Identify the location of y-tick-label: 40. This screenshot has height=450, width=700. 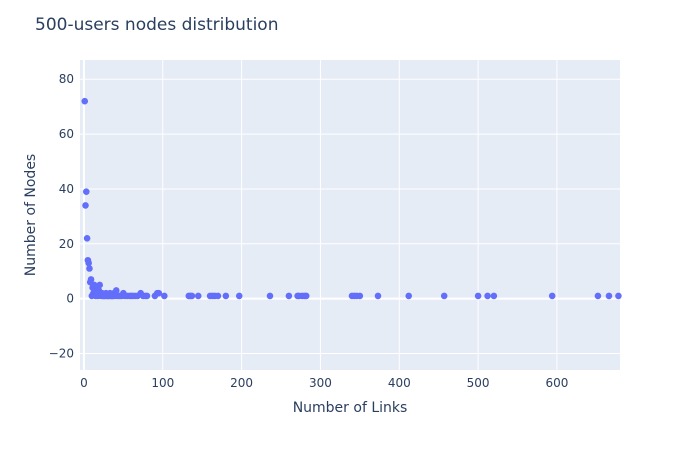
(66, 189).